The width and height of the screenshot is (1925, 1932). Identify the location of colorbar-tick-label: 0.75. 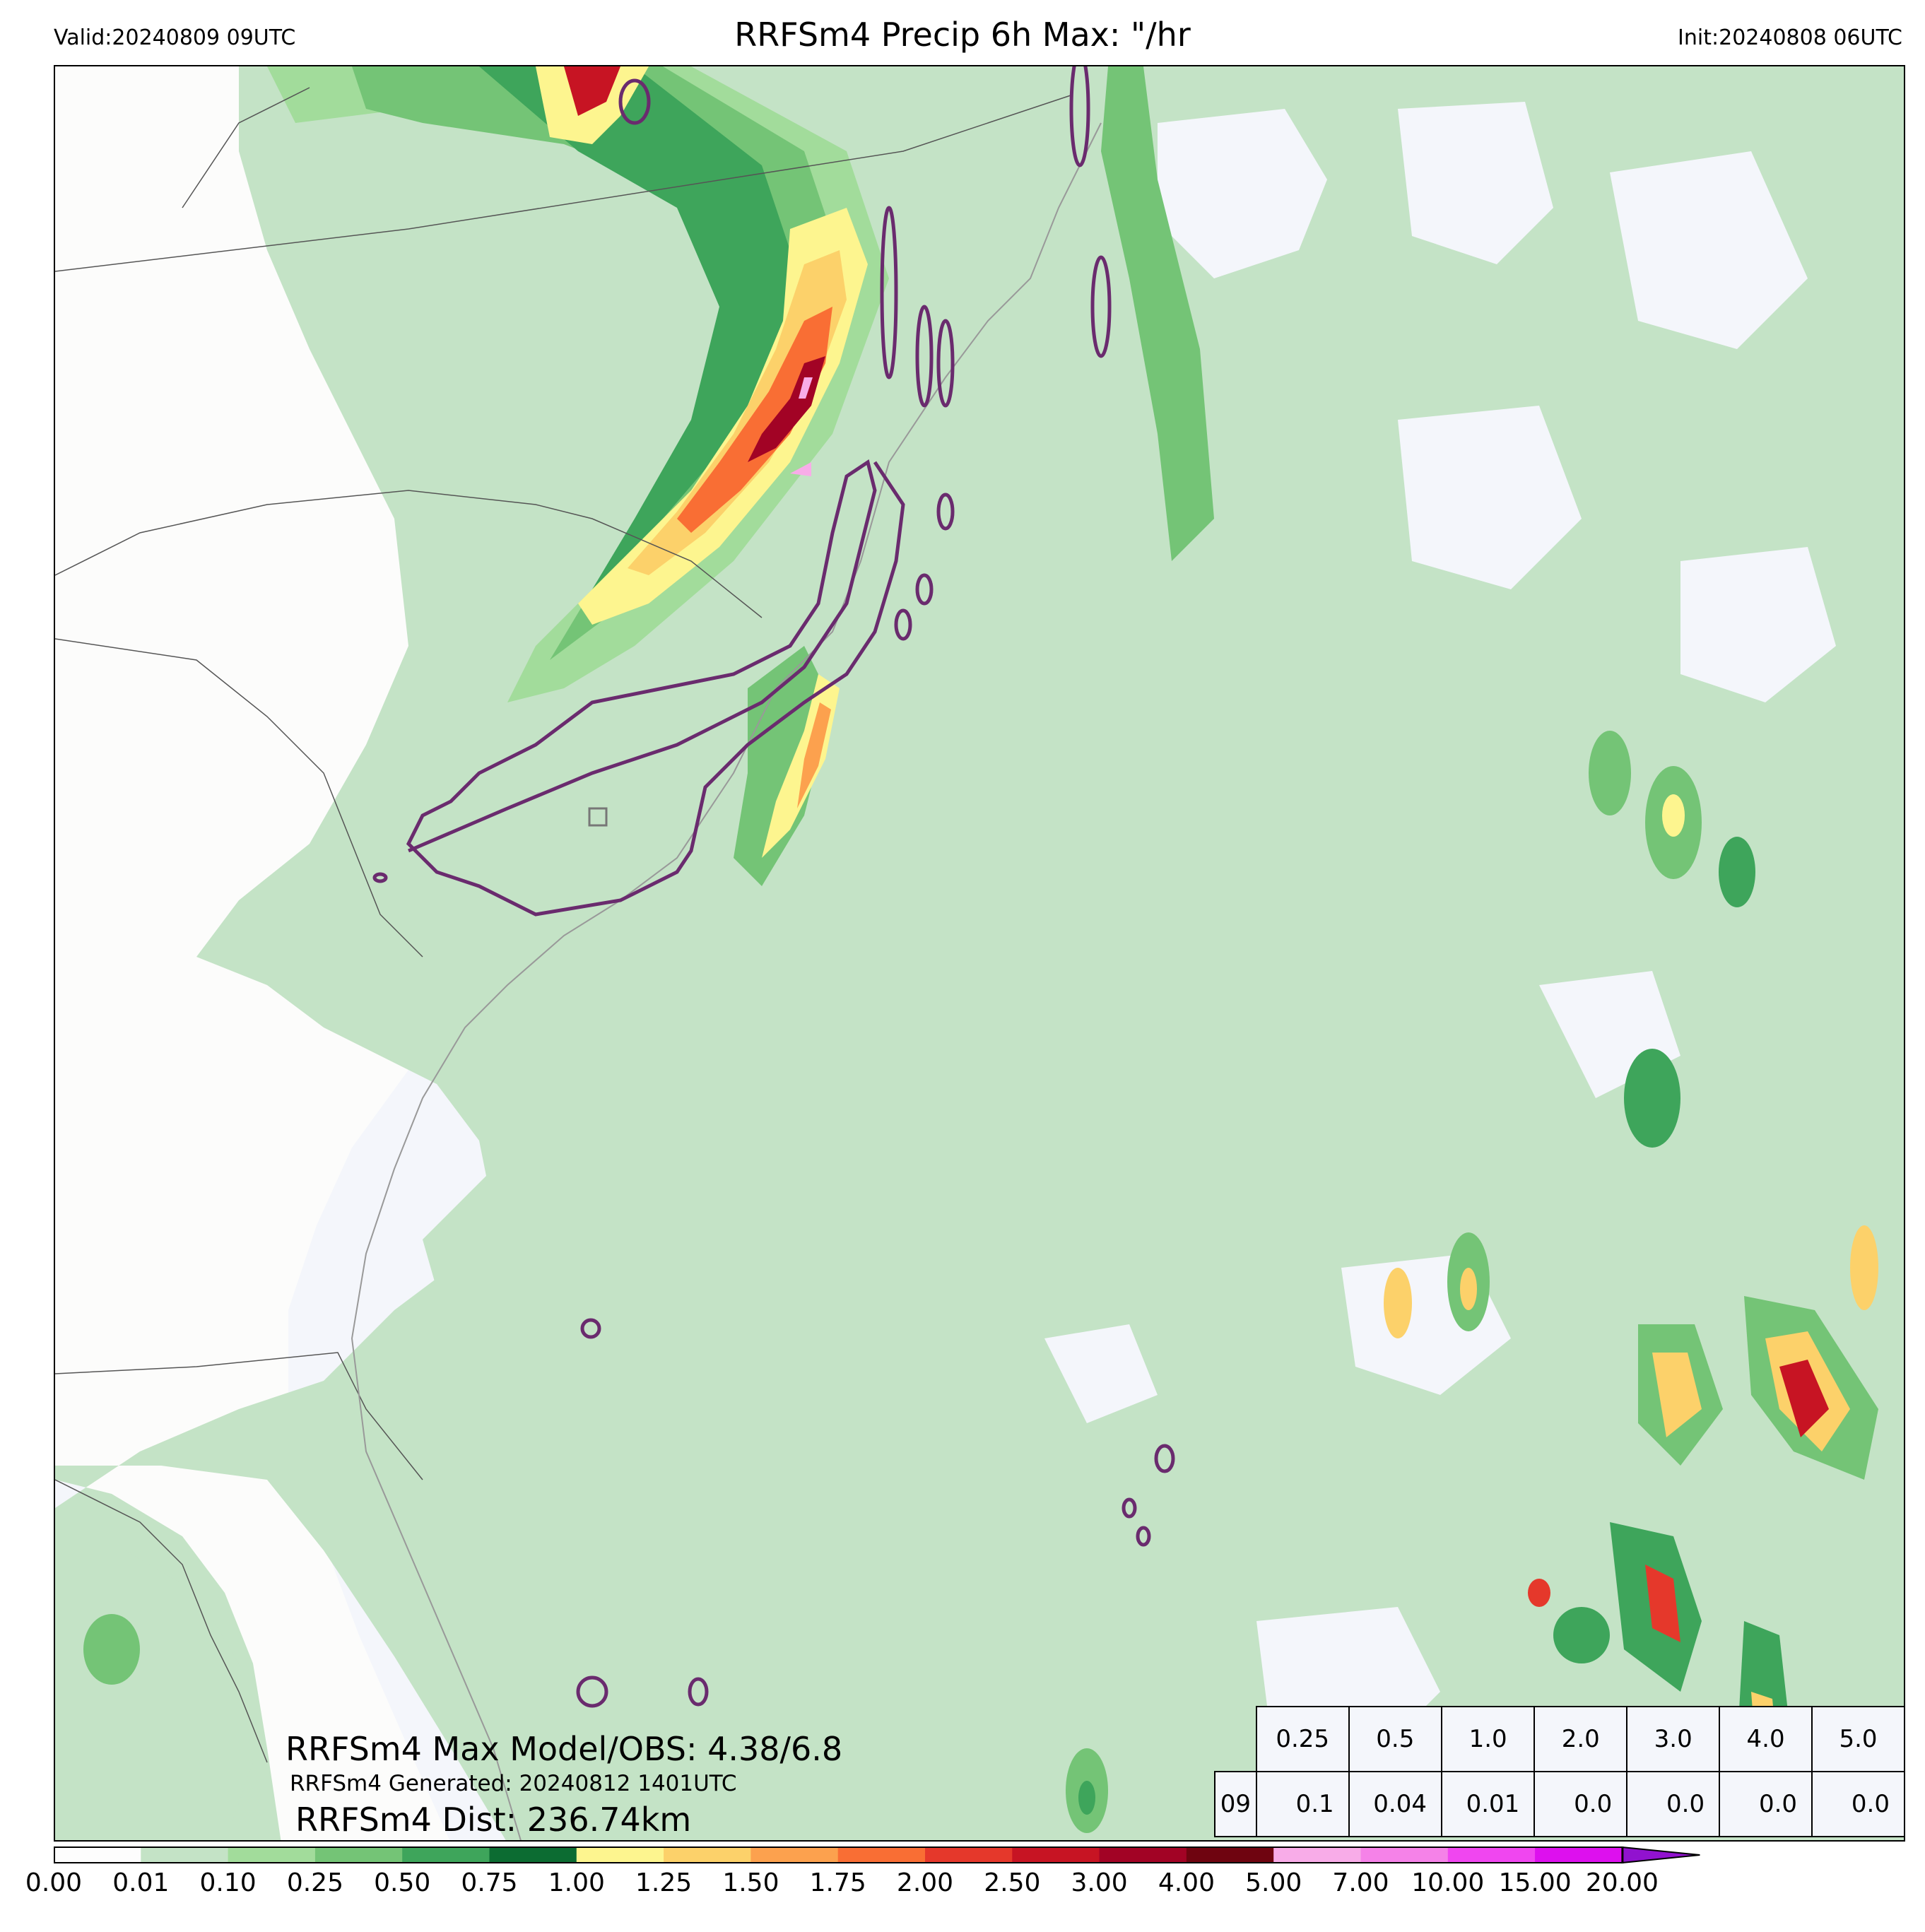
(489, 1882).